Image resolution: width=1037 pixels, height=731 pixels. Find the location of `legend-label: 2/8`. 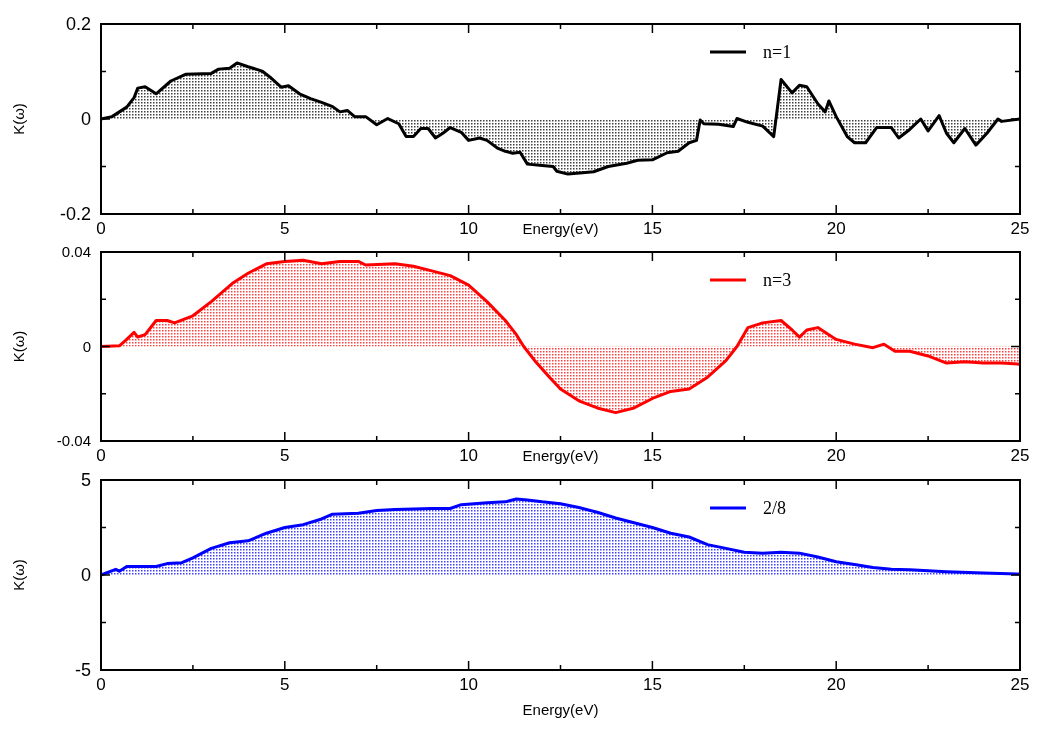

legend-label: 2/8 is located at coordinates (775, 508).